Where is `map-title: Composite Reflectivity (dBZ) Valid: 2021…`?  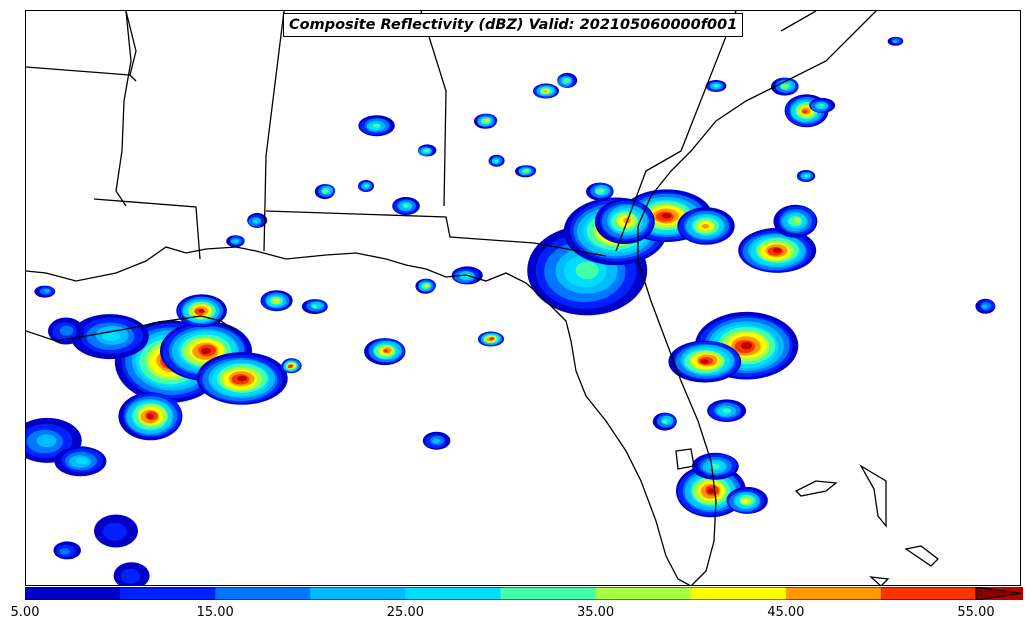 map-title: Composite Reflectivity (dBZ) Valid: 2021… is located at coordinates (513, 25).